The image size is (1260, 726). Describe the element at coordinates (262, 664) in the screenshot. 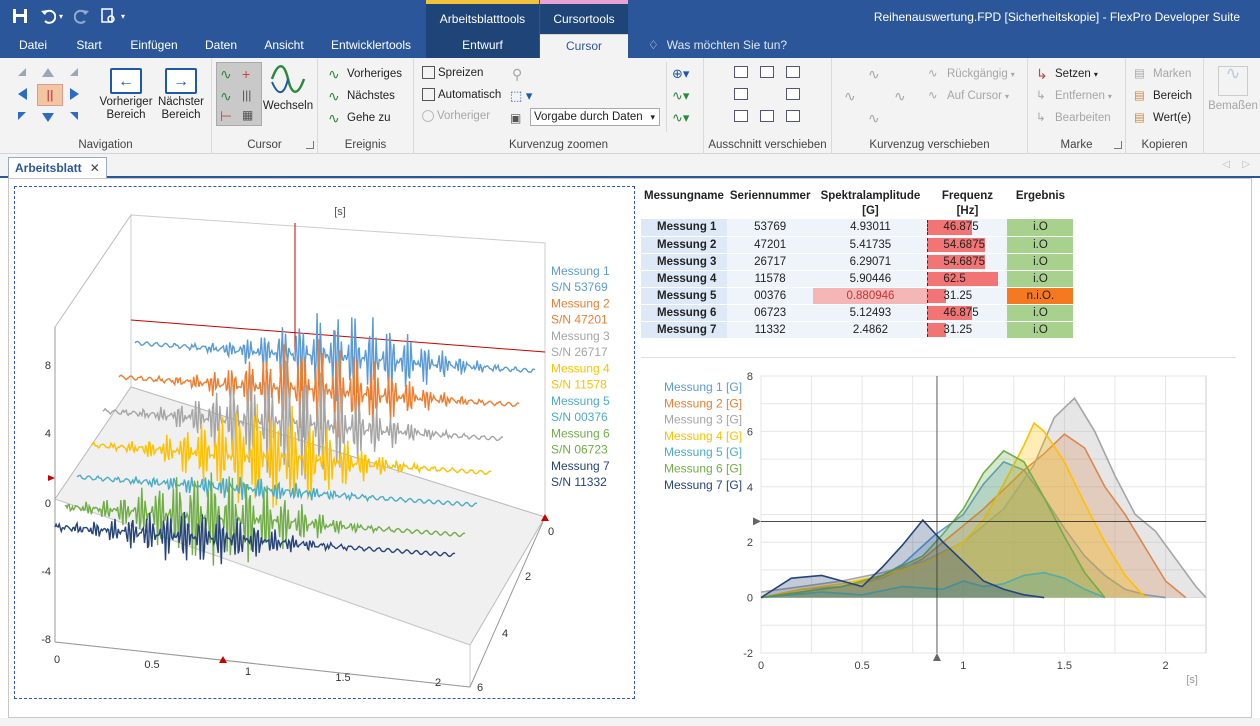

I see `x-axis-line` at that location.